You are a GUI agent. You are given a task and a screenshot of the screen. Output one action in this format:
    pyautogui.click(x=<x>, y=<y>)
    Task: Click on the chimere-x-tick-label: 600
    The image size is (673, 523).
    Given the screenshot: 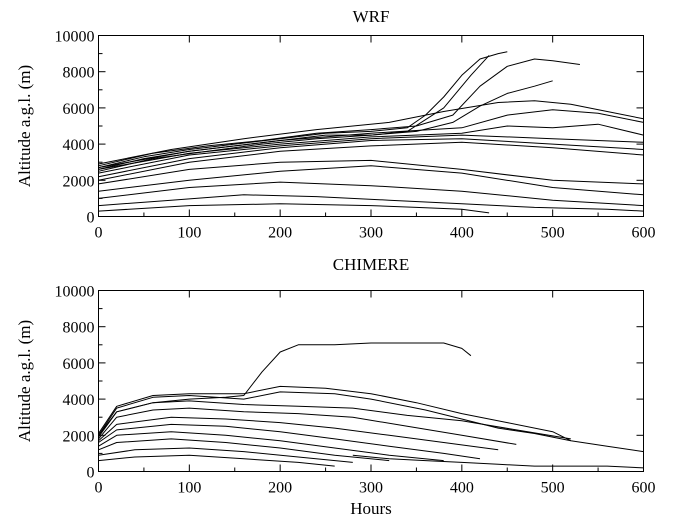 What is the action you would take?
    pyautogui.click(x=644, y=488)
    